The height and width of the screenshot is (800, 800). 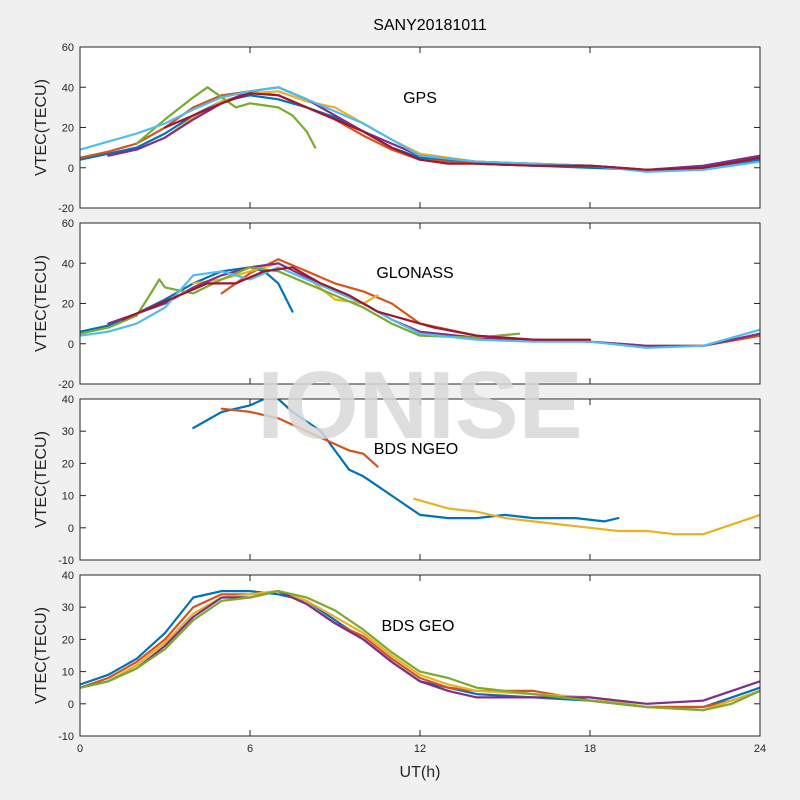 What do you see at coordinates (420, 772) in the screenshot?
I see `x-axis-title: UT(h)` at bounding box center [420, 772].